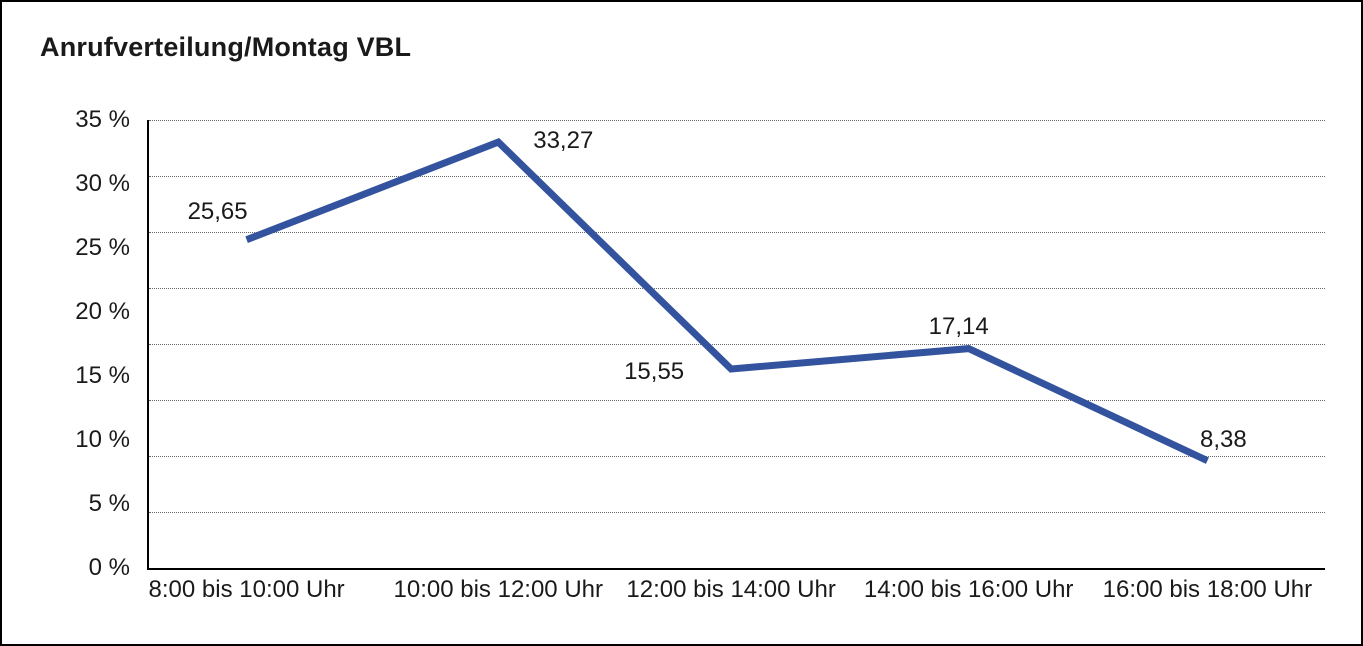 Image resolution: width=1363 pixels, height=646 pixels. I want to click on x-tick-label: 10:00 bis 12:00 Uhr, so click(498, 589).